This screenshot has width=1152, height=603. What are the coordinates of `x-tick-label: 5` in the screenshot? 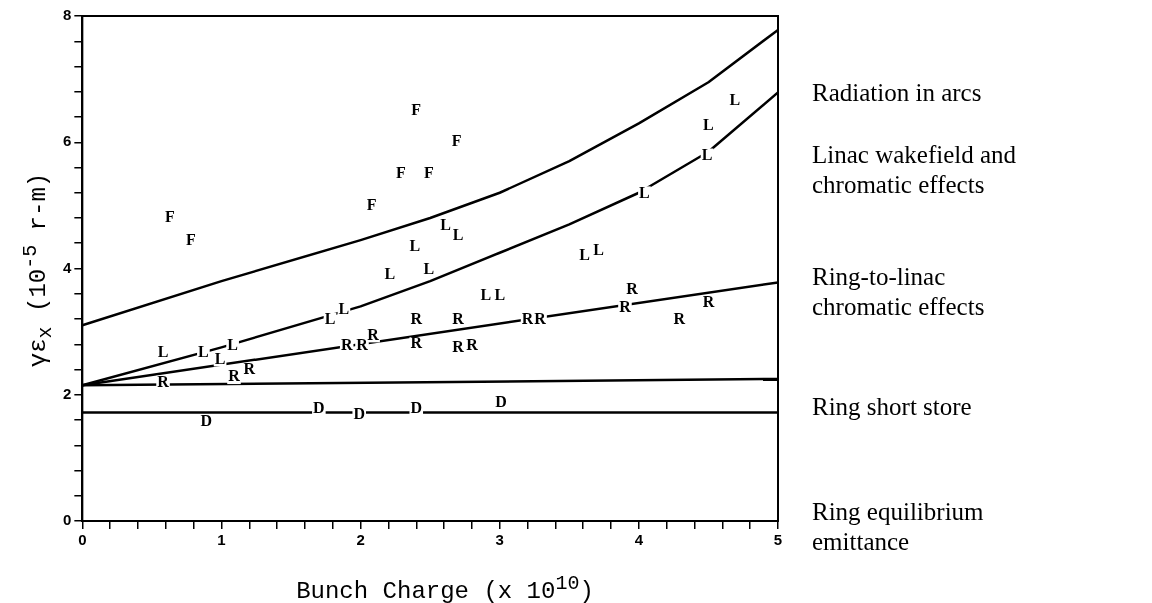 It's located at (778, 540).